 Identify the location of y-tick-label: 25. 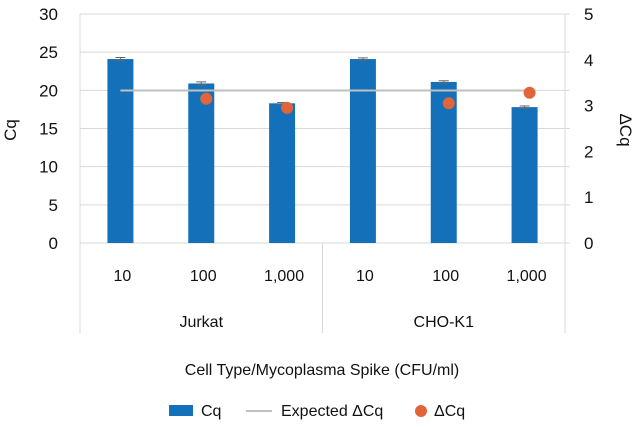
(48, 52).